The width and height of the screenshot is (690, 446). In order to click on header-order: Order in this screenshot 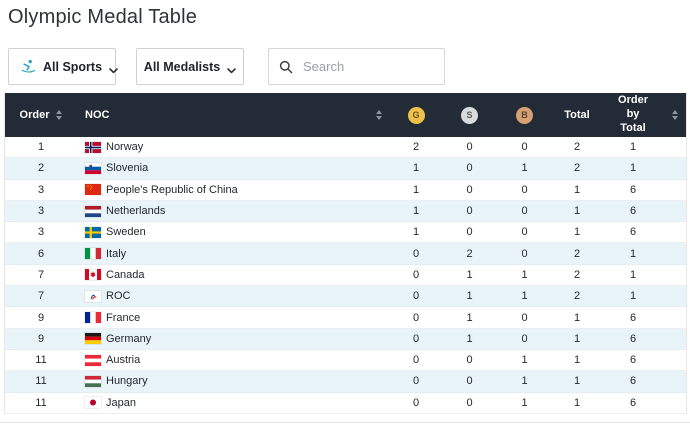, I will do `click(41, 115)`.